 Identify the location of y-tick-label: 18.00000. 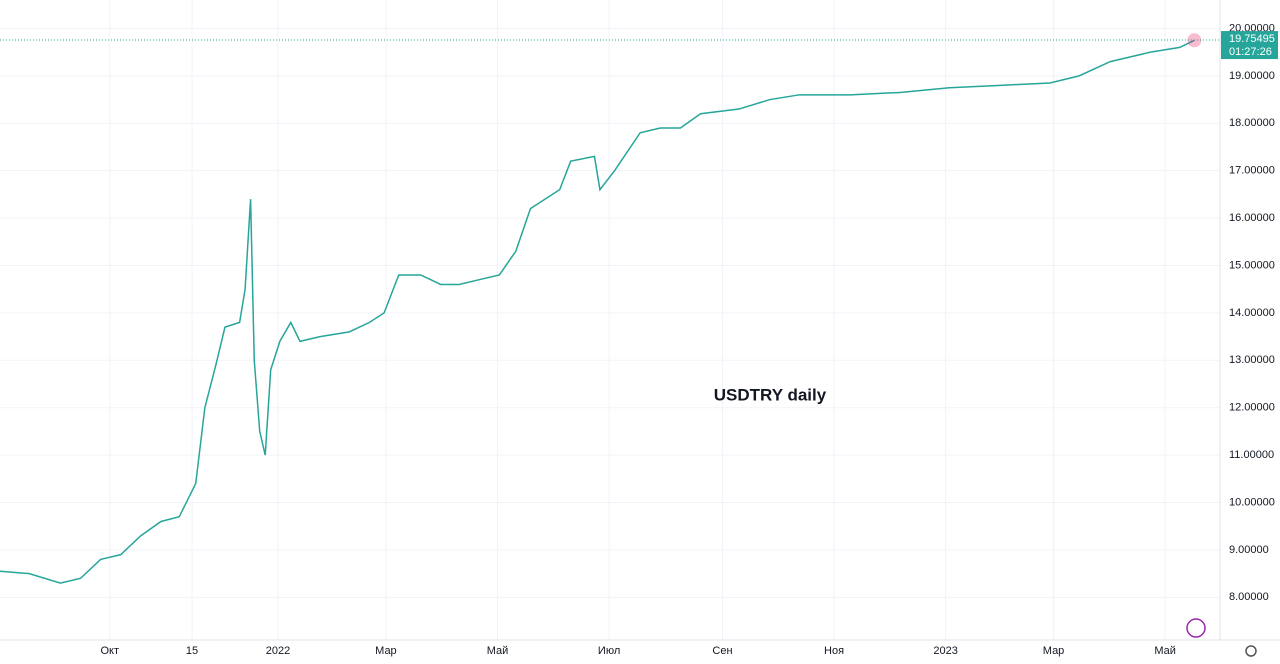
(1252, 123).